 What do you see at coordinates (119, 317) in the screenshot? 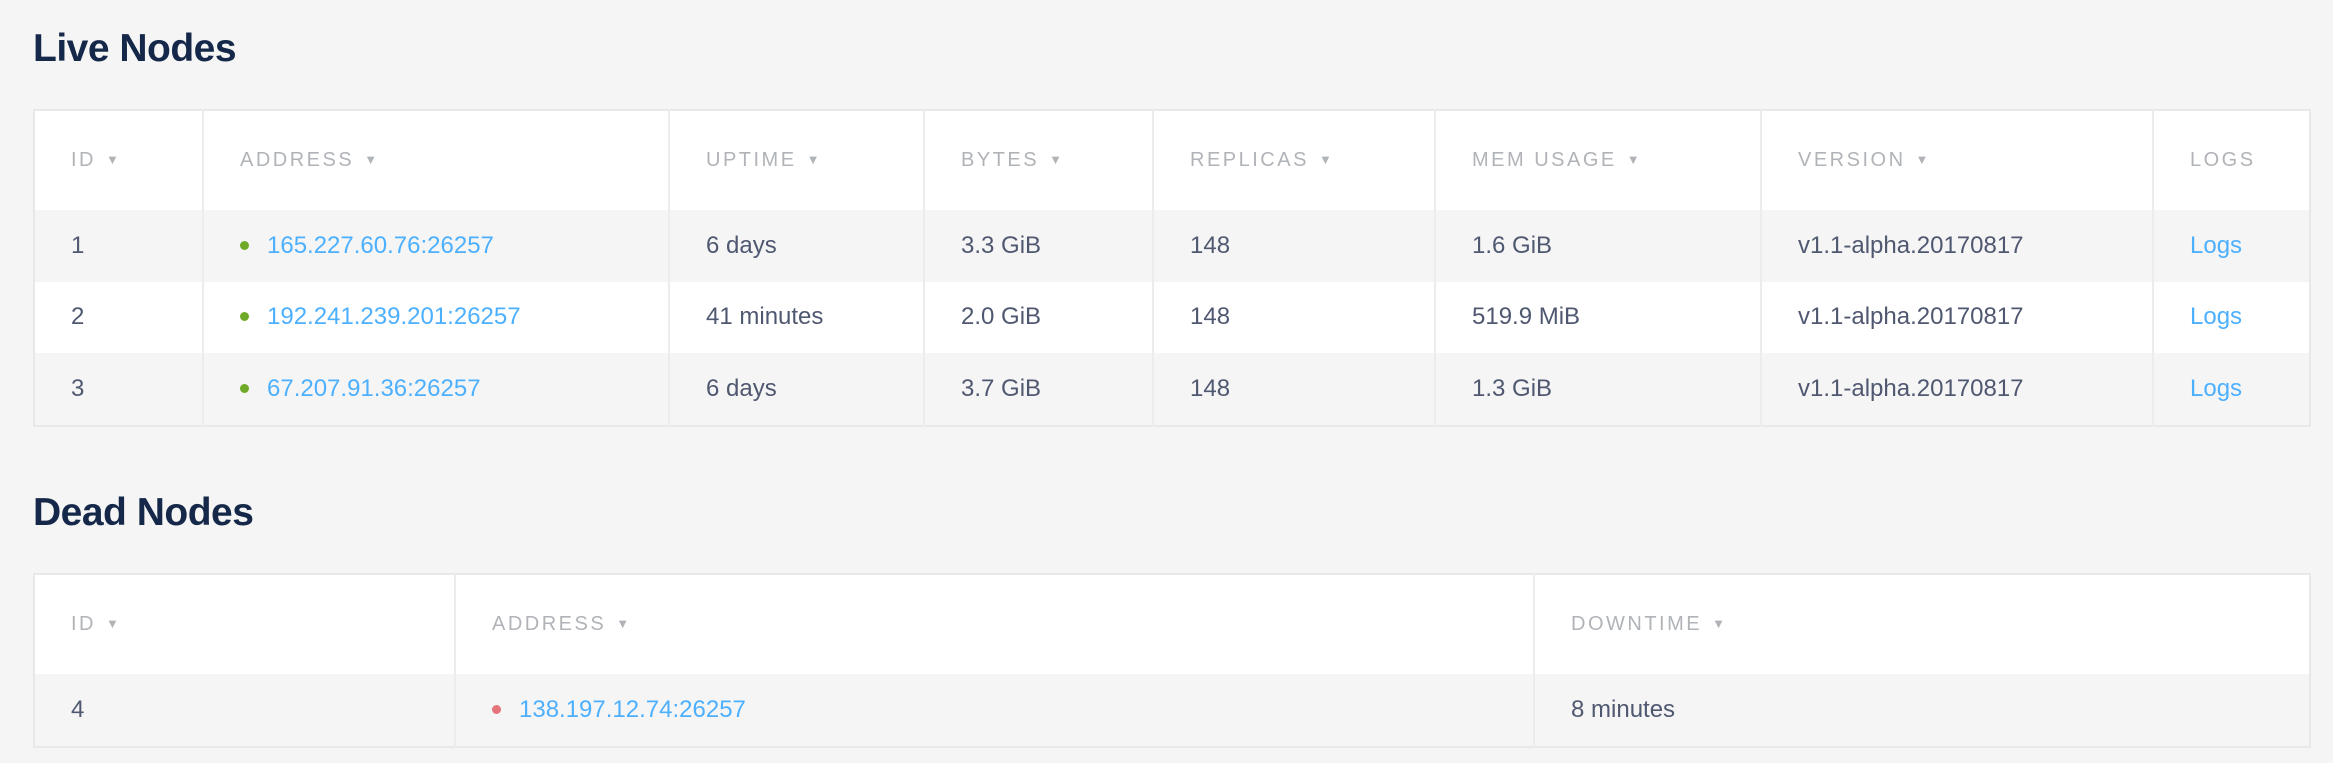
I see `node-id: 2` at bounding box center [119, 317].